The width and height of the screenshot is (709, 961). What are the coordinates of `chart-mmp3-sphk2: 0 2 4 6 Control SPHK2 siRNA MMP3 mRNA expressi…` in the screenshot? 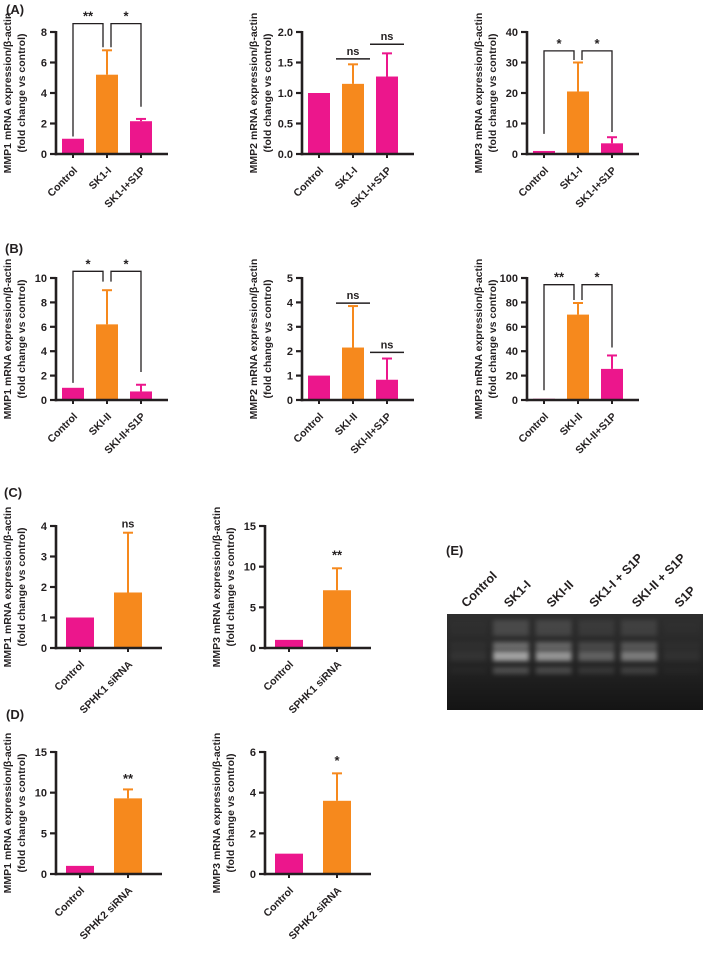 It's located at (326, 826).